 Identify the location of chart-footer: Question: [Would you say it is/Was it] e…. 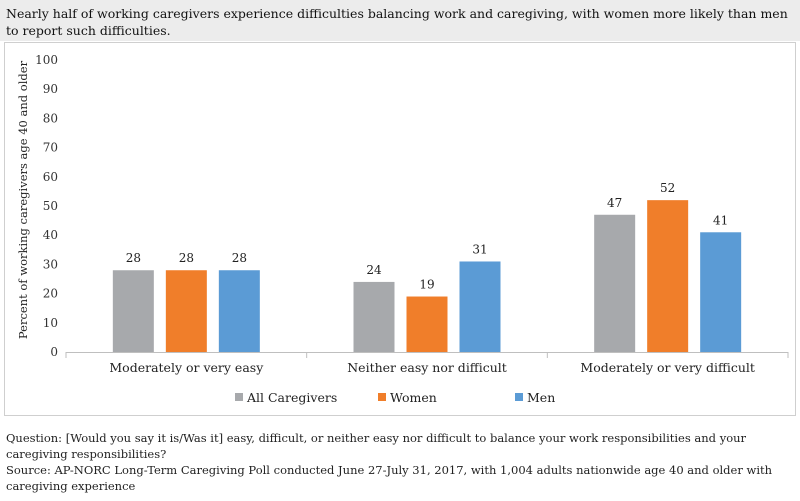
(401, 462).